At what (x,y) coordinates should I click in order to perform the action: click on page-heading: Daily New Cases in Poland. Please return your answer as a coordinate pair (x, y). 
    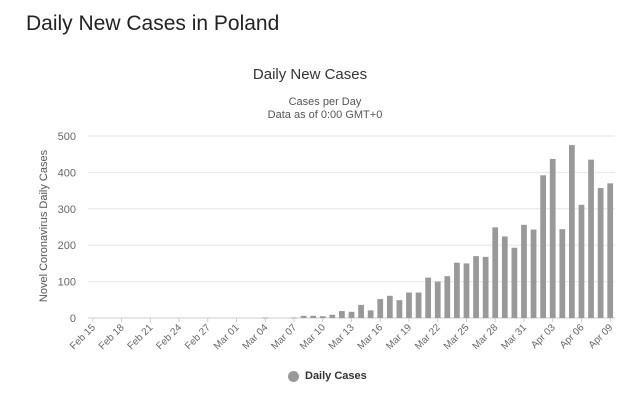
    Looking at the image, I should click on (153, 23).